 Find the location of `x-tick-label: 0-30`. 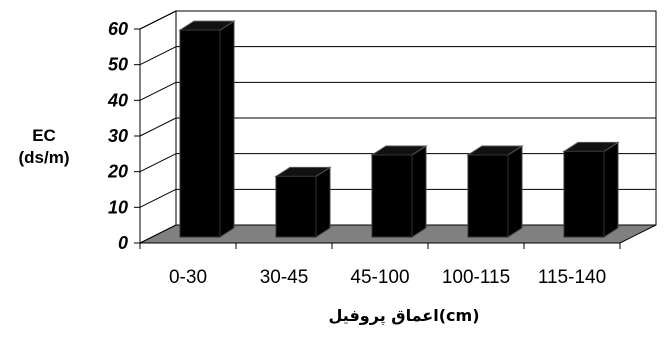

x-tick-label: 0-30 is located at coordinates (188, 277).